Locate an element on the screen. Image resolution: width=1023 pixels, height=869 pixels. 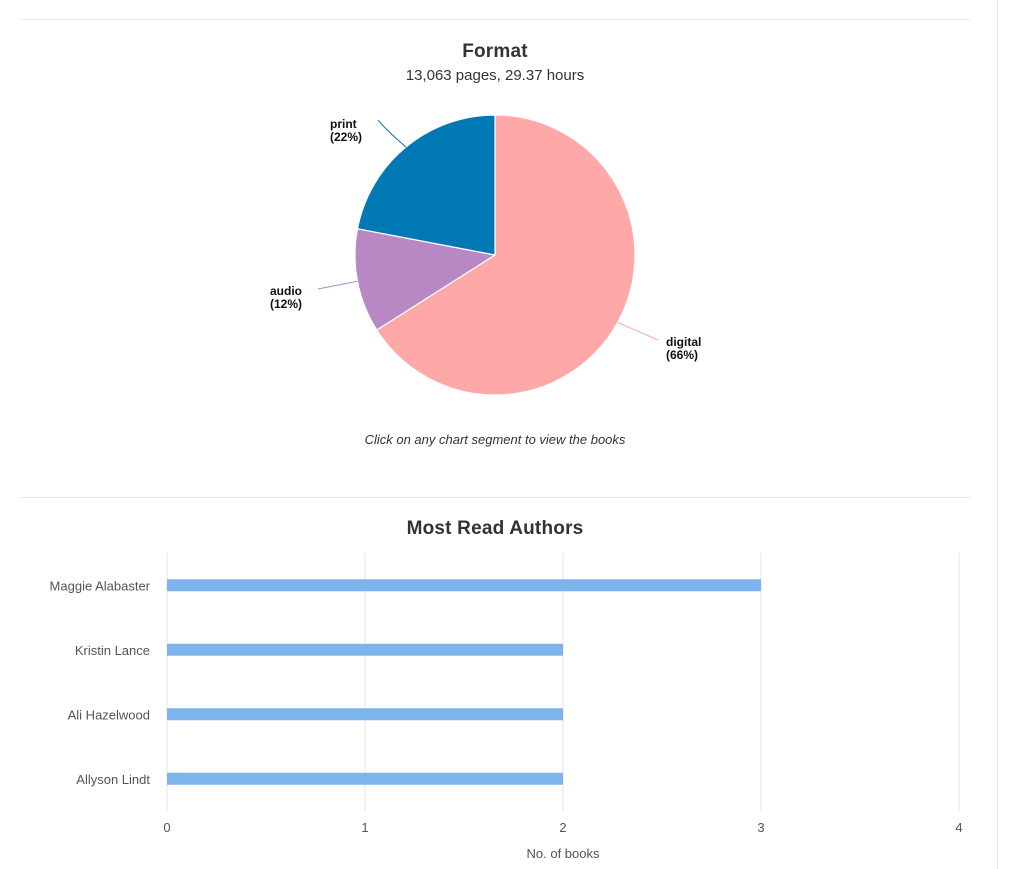
pie-percent-audio: (12%) is located at coordinates (286, 304).